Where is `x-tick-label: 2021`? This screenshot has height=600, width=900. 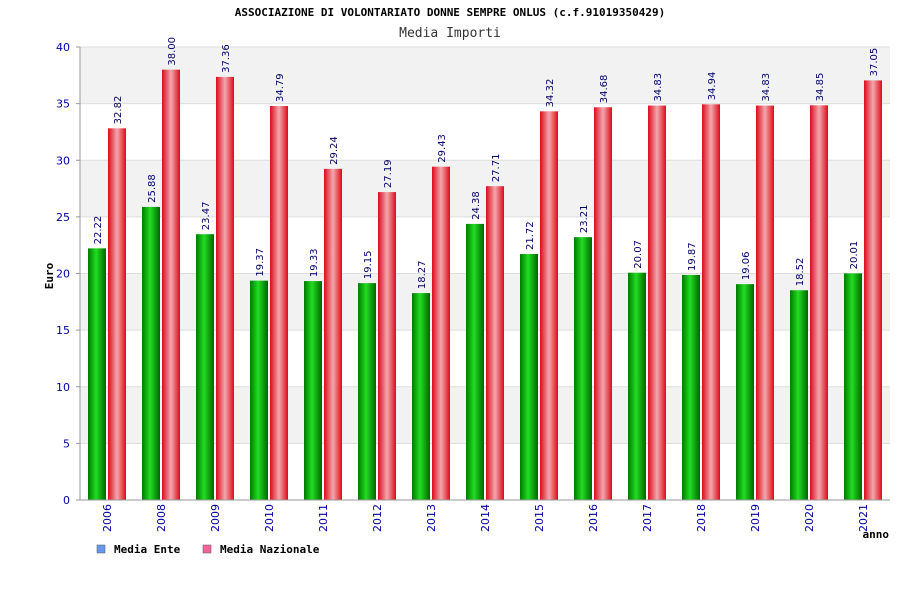 x-tick-label: 2021 is located at coordinates (863, 518).